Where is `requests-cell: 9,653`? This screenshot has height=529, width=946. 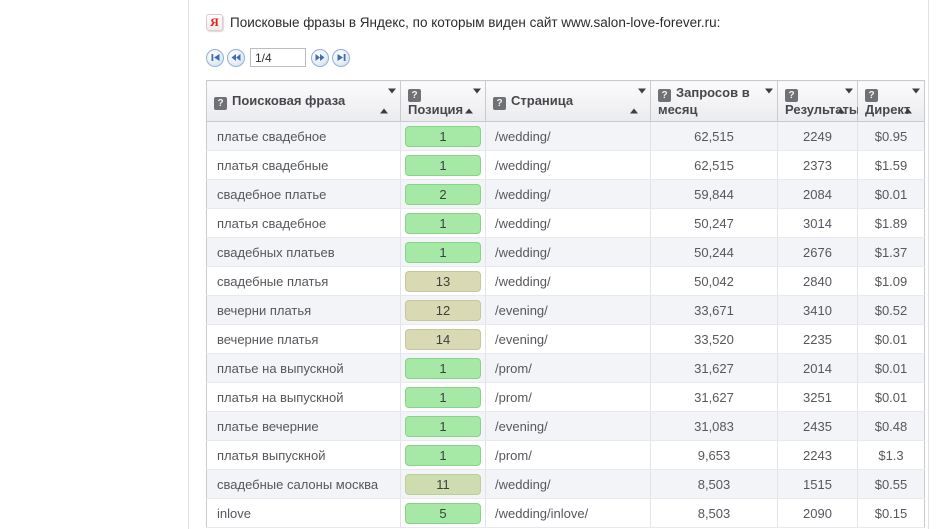 requests-cell: 9,653 is located at coordinates (714, 455).